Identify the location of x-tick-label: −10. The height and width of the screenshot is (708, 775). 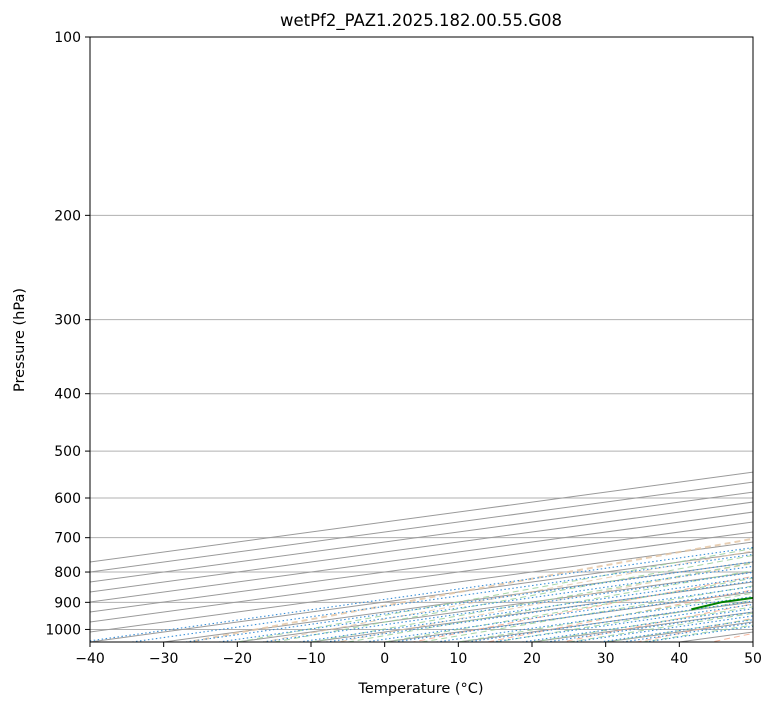
(311, 659).